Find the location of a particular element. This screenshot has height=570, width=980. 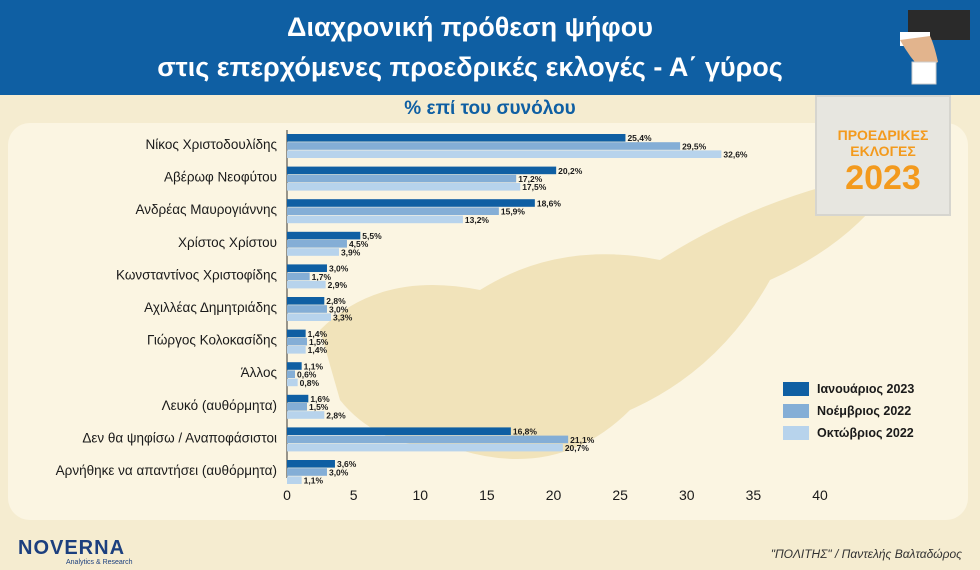

elections-2023-badge: ΠΡΟΕΔΡΙΚΕΣ ΕΚΛΟΓΕΣ 2023 is located at coordinates (883, 155).